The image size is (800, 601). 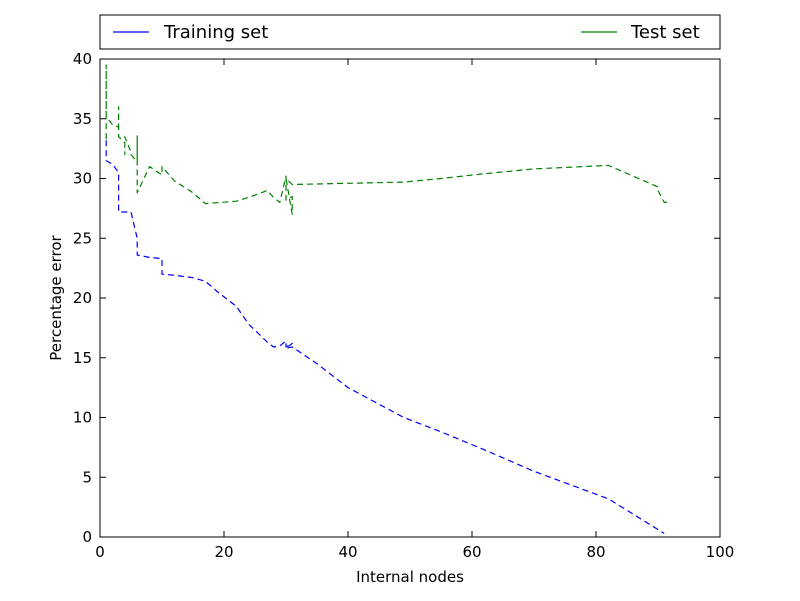 I want to click on y-tick-label: 5, so click(x=87, y=477).